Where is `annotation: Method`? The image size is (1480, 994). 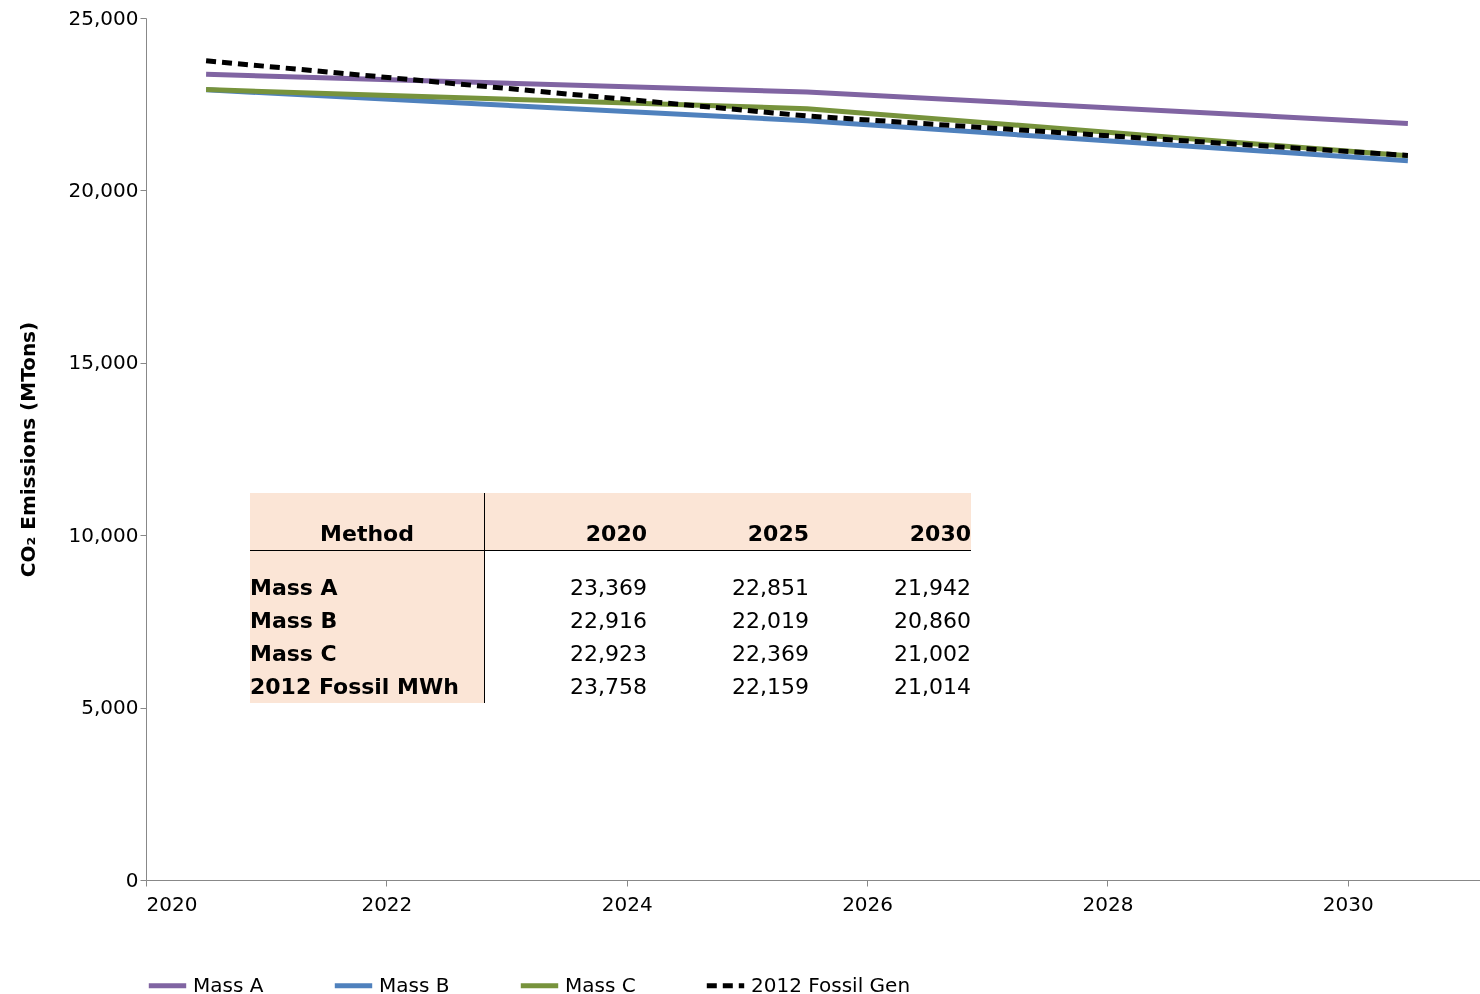 annotation: Method is located at coordinates (367, 522).